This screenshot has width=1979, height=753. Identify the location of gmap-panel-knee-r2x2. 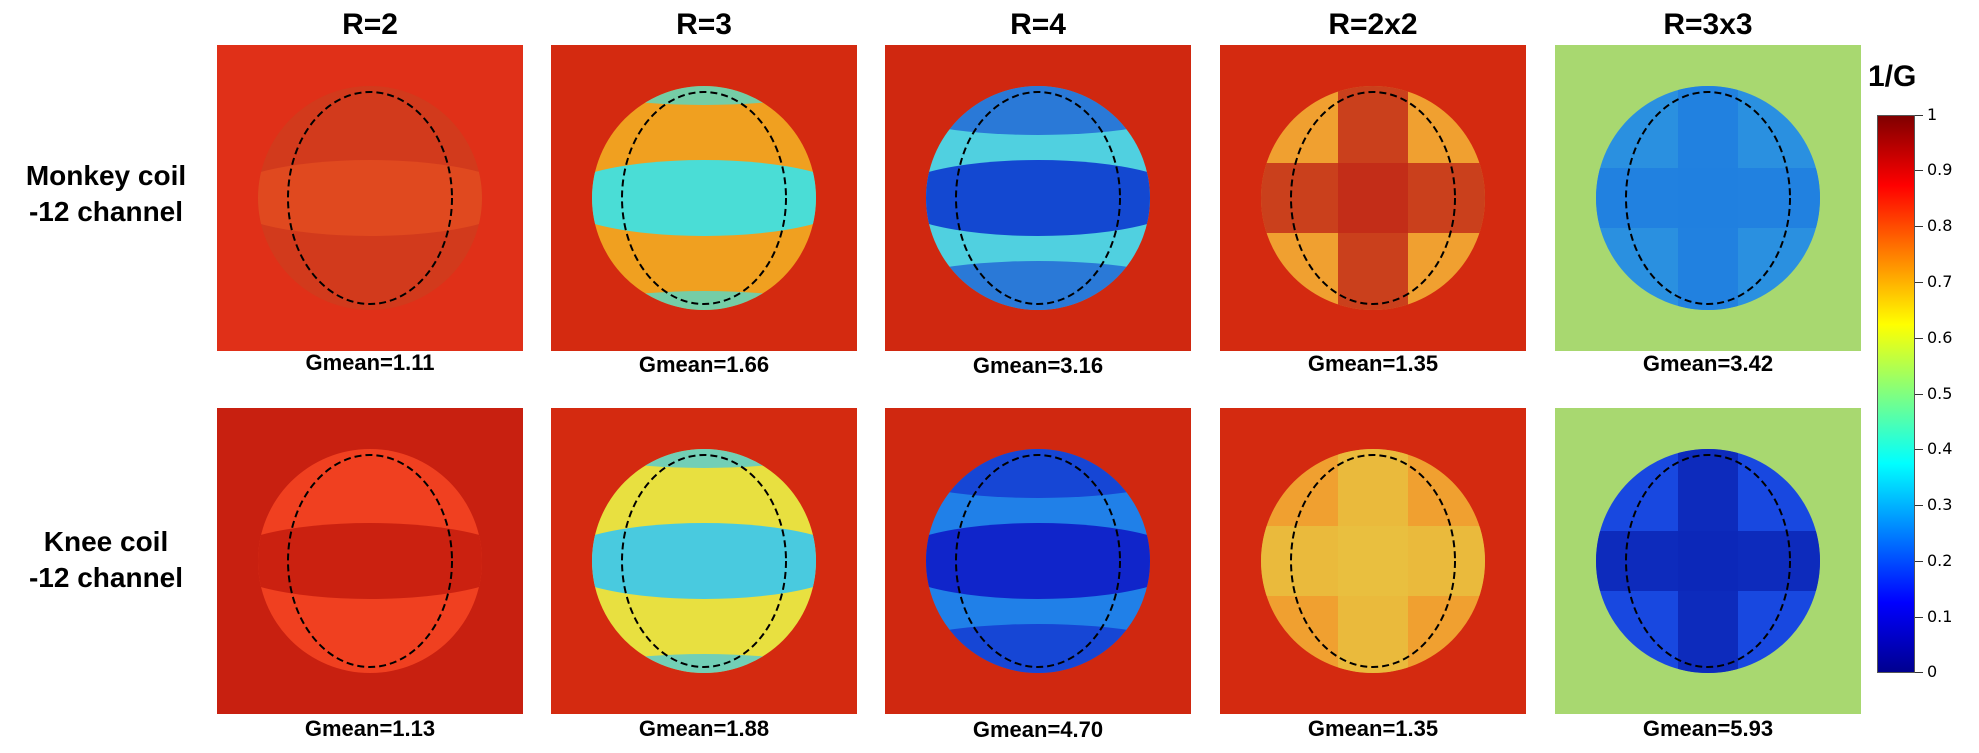
(1373, 561).